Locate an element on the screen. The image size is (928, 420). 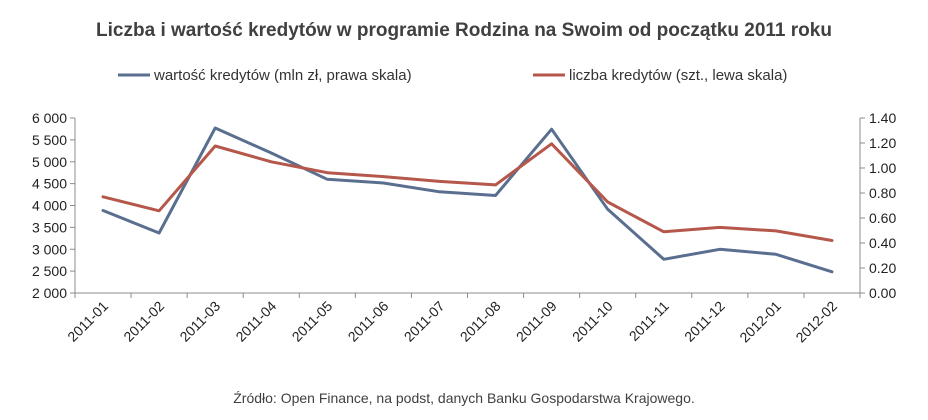
x-tick-label: 2011-04 is located at coordinates (255, 321).